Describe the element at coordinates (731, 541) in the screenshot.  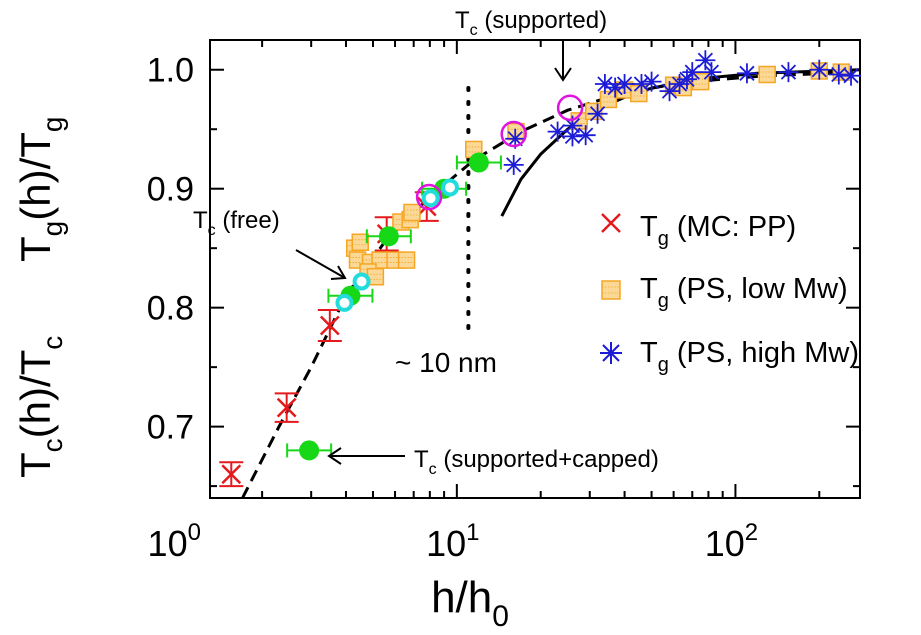
I see `x-tick-label: 10²` at that location.